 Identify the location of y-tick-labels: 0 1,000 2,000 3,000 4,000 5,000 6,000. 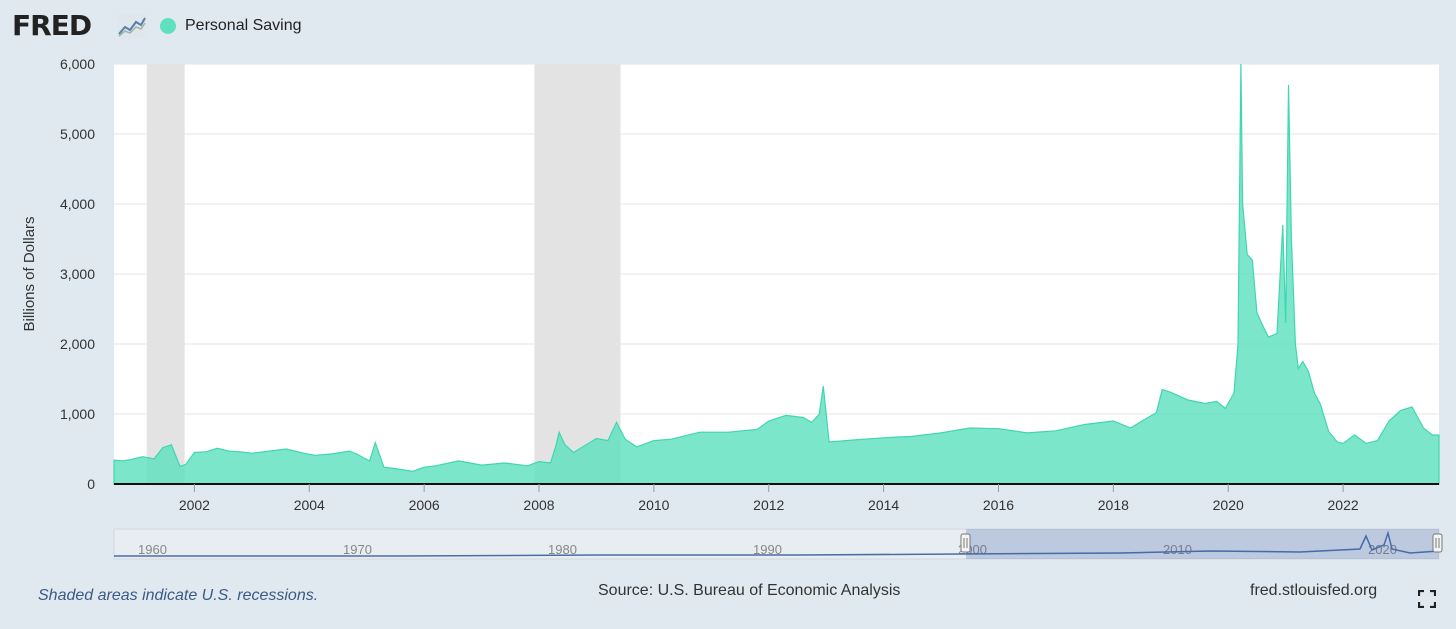
(77, 274).